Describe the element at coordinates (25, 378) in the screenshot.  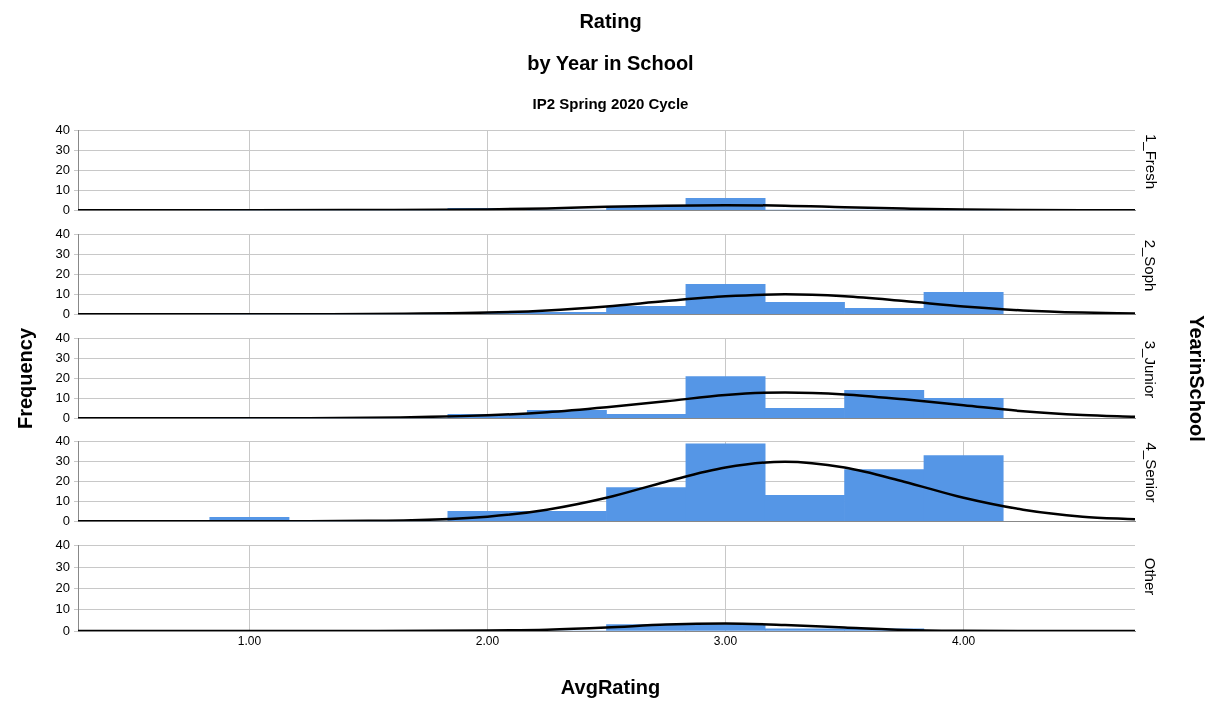
I see `y-axis-title: Frequency` at that location.